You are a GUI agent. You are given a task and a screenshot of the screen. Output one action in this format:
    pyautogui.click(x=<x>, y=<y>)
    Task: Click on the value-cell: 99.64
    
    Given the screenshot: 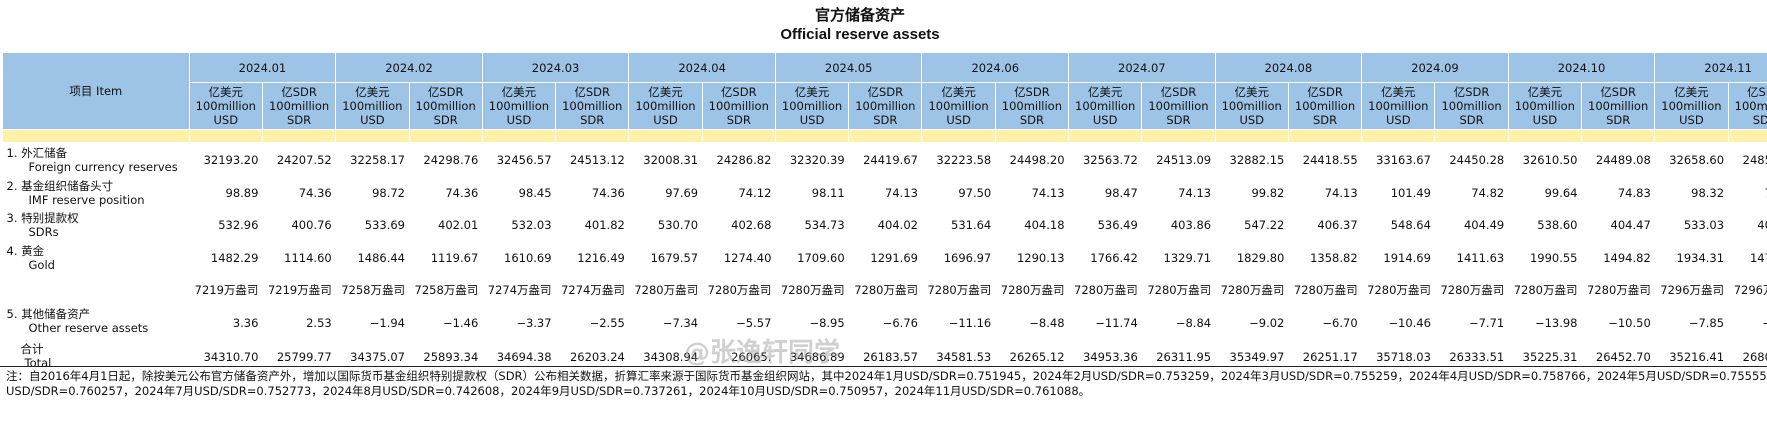 What is the action you would take?
    pyautogui.click(x=1561, y=193)
    